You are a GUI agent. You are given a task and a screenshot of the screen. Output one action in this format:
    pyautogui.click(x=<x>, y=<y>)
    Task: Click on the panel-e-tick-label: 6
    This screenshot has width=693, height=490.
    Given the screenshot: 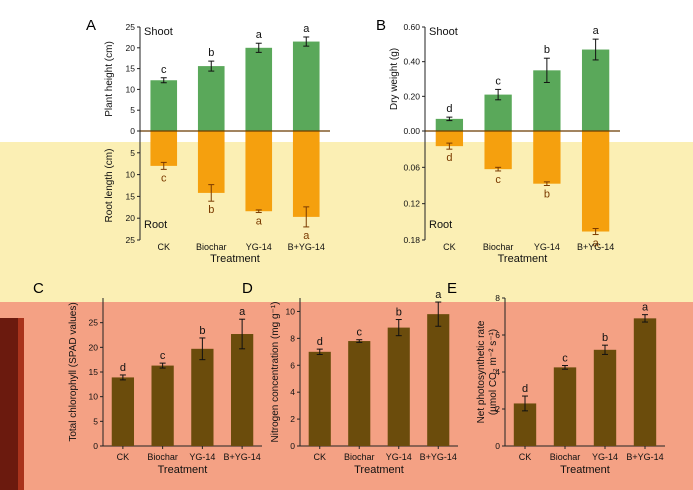 What is the action you would take?
    pyautogui.click(x=497, y=335)
    